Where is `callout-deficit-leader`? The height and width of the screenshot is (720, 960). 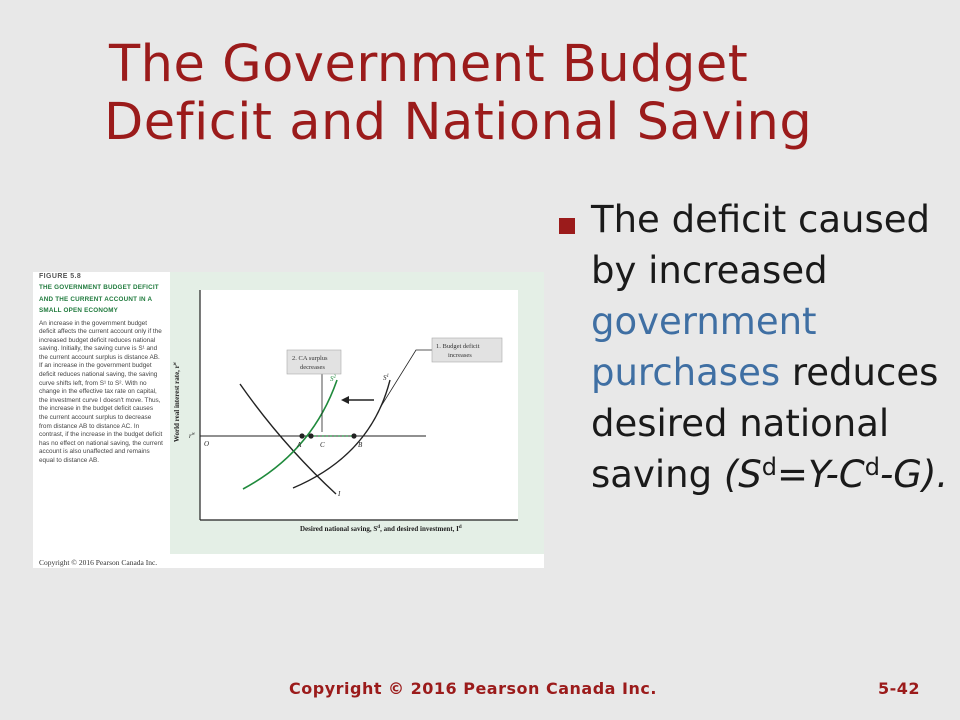 callout-deficit-leader is located at coordinates (405, 379).